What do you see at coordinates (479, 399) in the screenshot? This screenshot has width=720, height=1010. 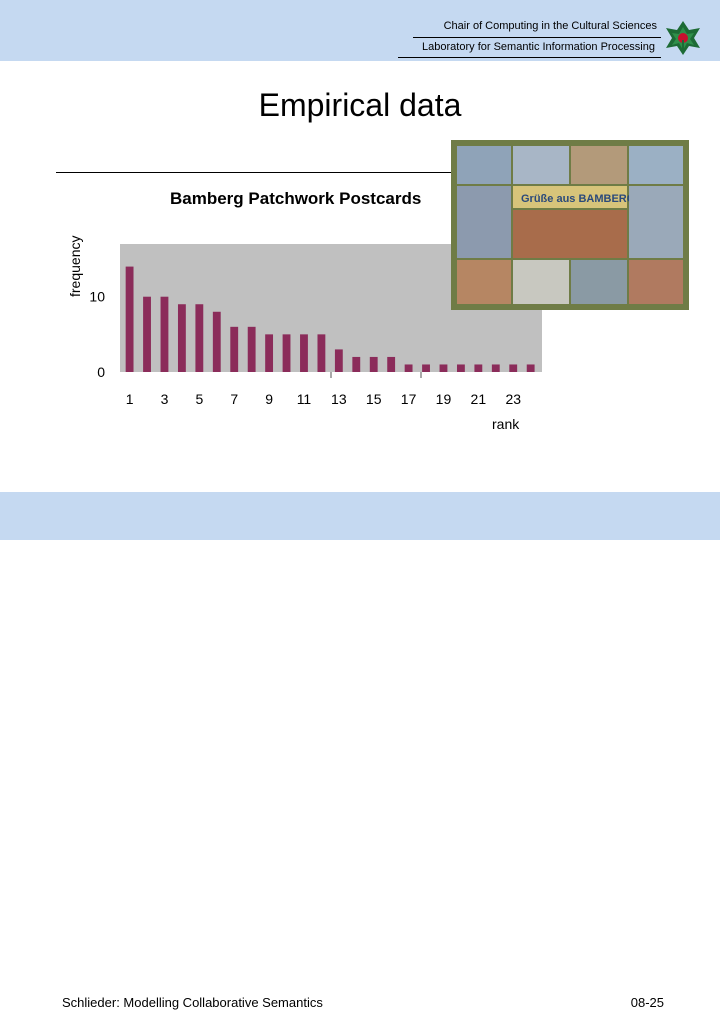 I see `x-tick-label: 21` at bounding box center [479, 399].